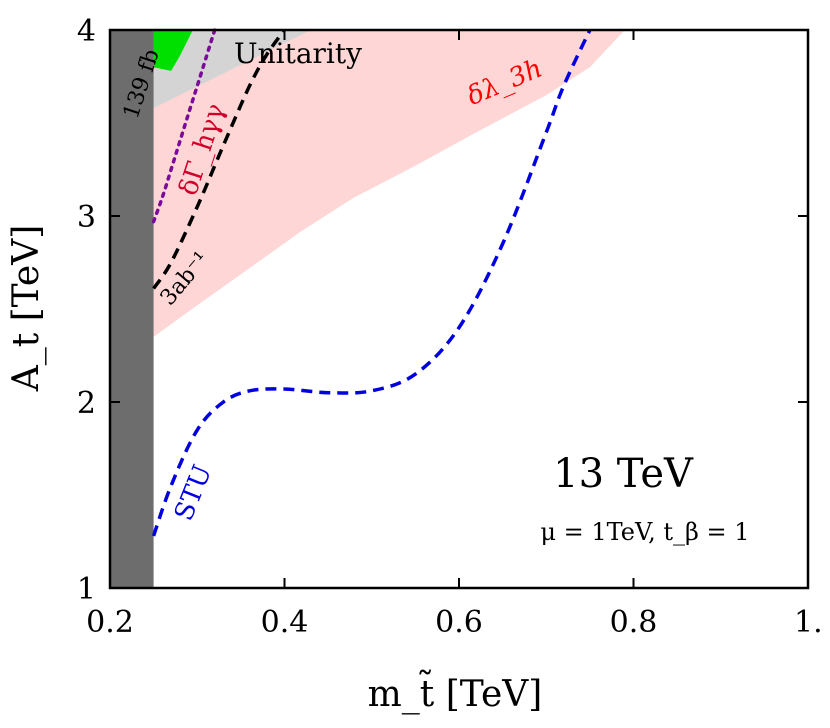  I want to click on x-tick-label: 0.4, so click(285, 622).